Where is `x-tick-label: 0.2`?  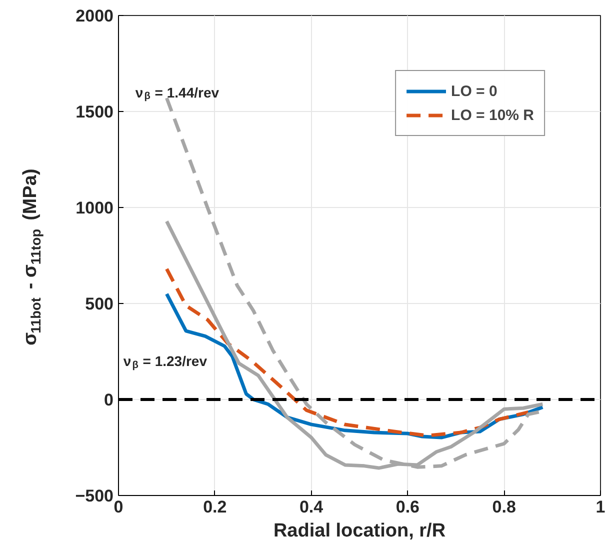 x-tick-label: 0.2 is located at coordinates (215, 507).